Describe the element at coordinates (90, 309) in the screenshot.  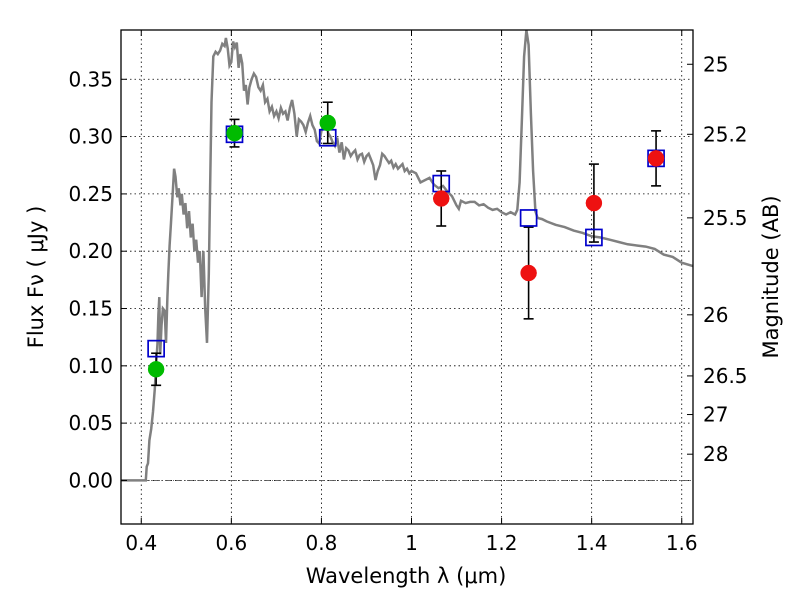
I see `y-tick-label: 0.15` at that location.